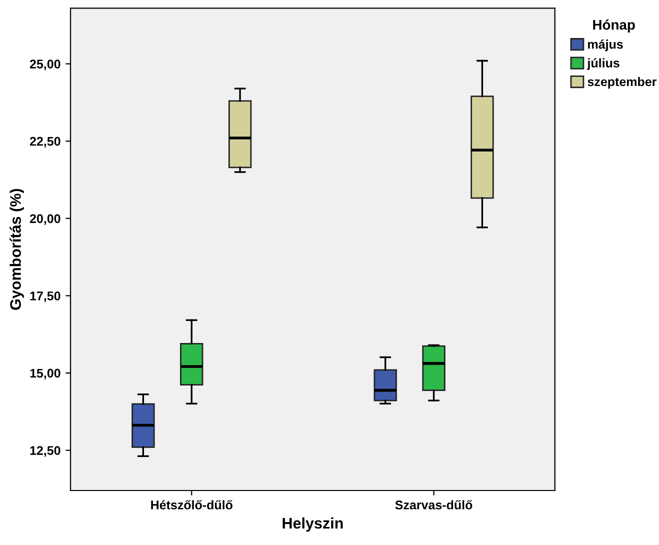 Image resolution: width=659 pixels, height=545 pixels. Describe the element at coordinates (45, 65) in the screenshot. I see `y-tick-label: 25,00` at that location.